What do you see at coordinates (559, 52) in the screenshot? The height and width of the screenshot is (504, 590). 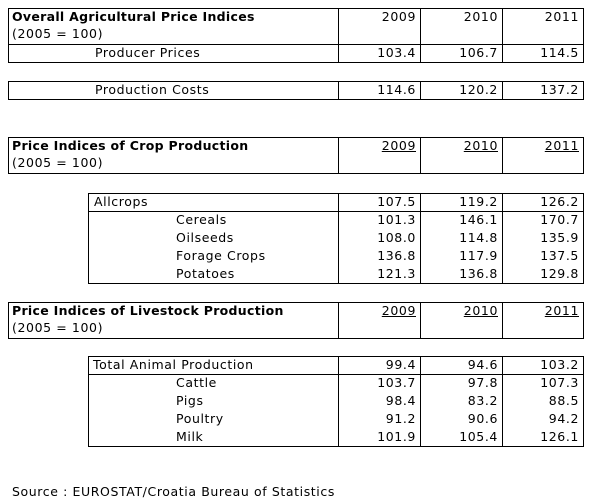 I see `value: 114.5` at bounding box center [559, 52].